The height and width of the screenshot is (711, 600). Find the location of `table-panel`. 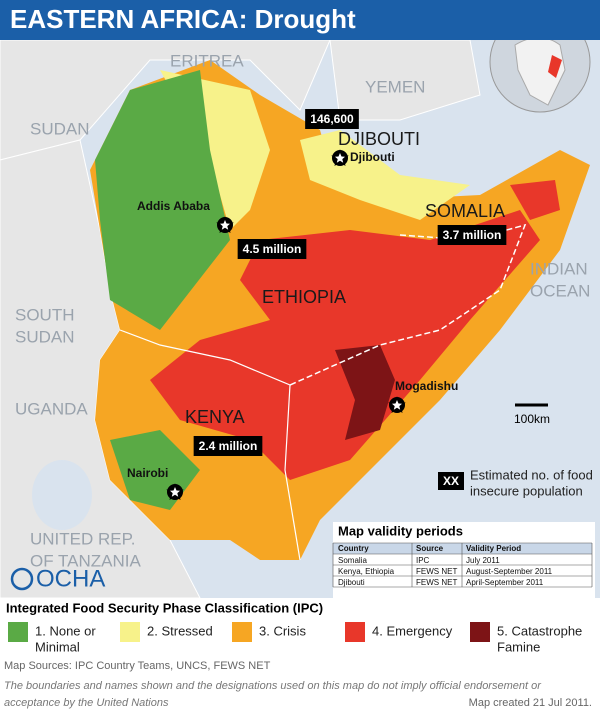

table-panel is located at coordinates (464, 560).